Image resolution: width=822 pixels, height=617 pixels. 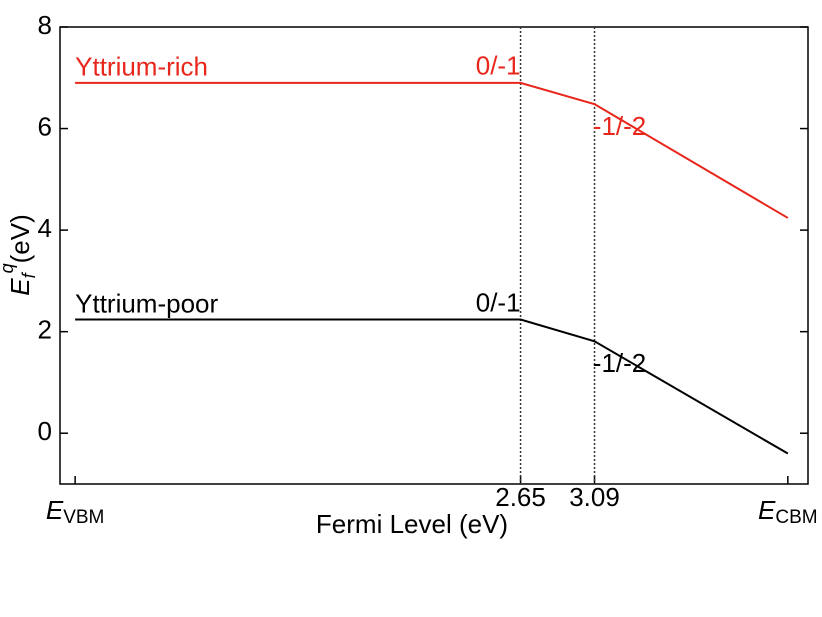 What do you see at coordinates (796, 517) in the screenshot?
I see `x-tick-label-sub: CBM` at bounding box center [796, 517].